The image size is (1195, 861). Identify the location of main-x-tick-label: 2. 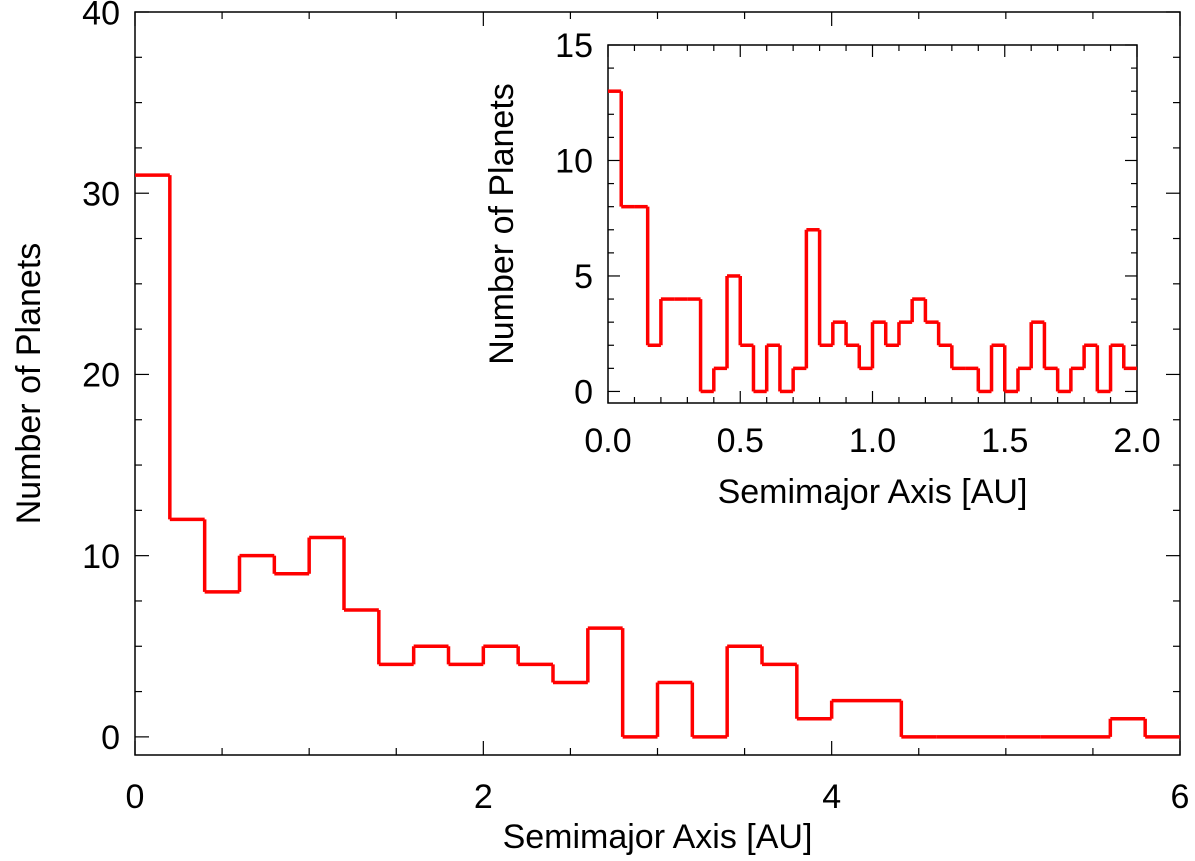
(483, 797).